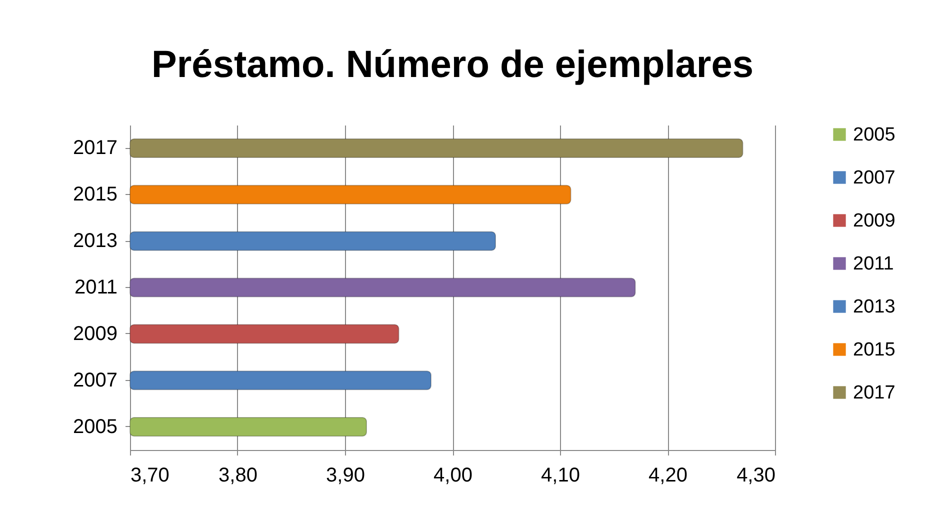  I want to click on legend-label: 2007, so click(874, 178).